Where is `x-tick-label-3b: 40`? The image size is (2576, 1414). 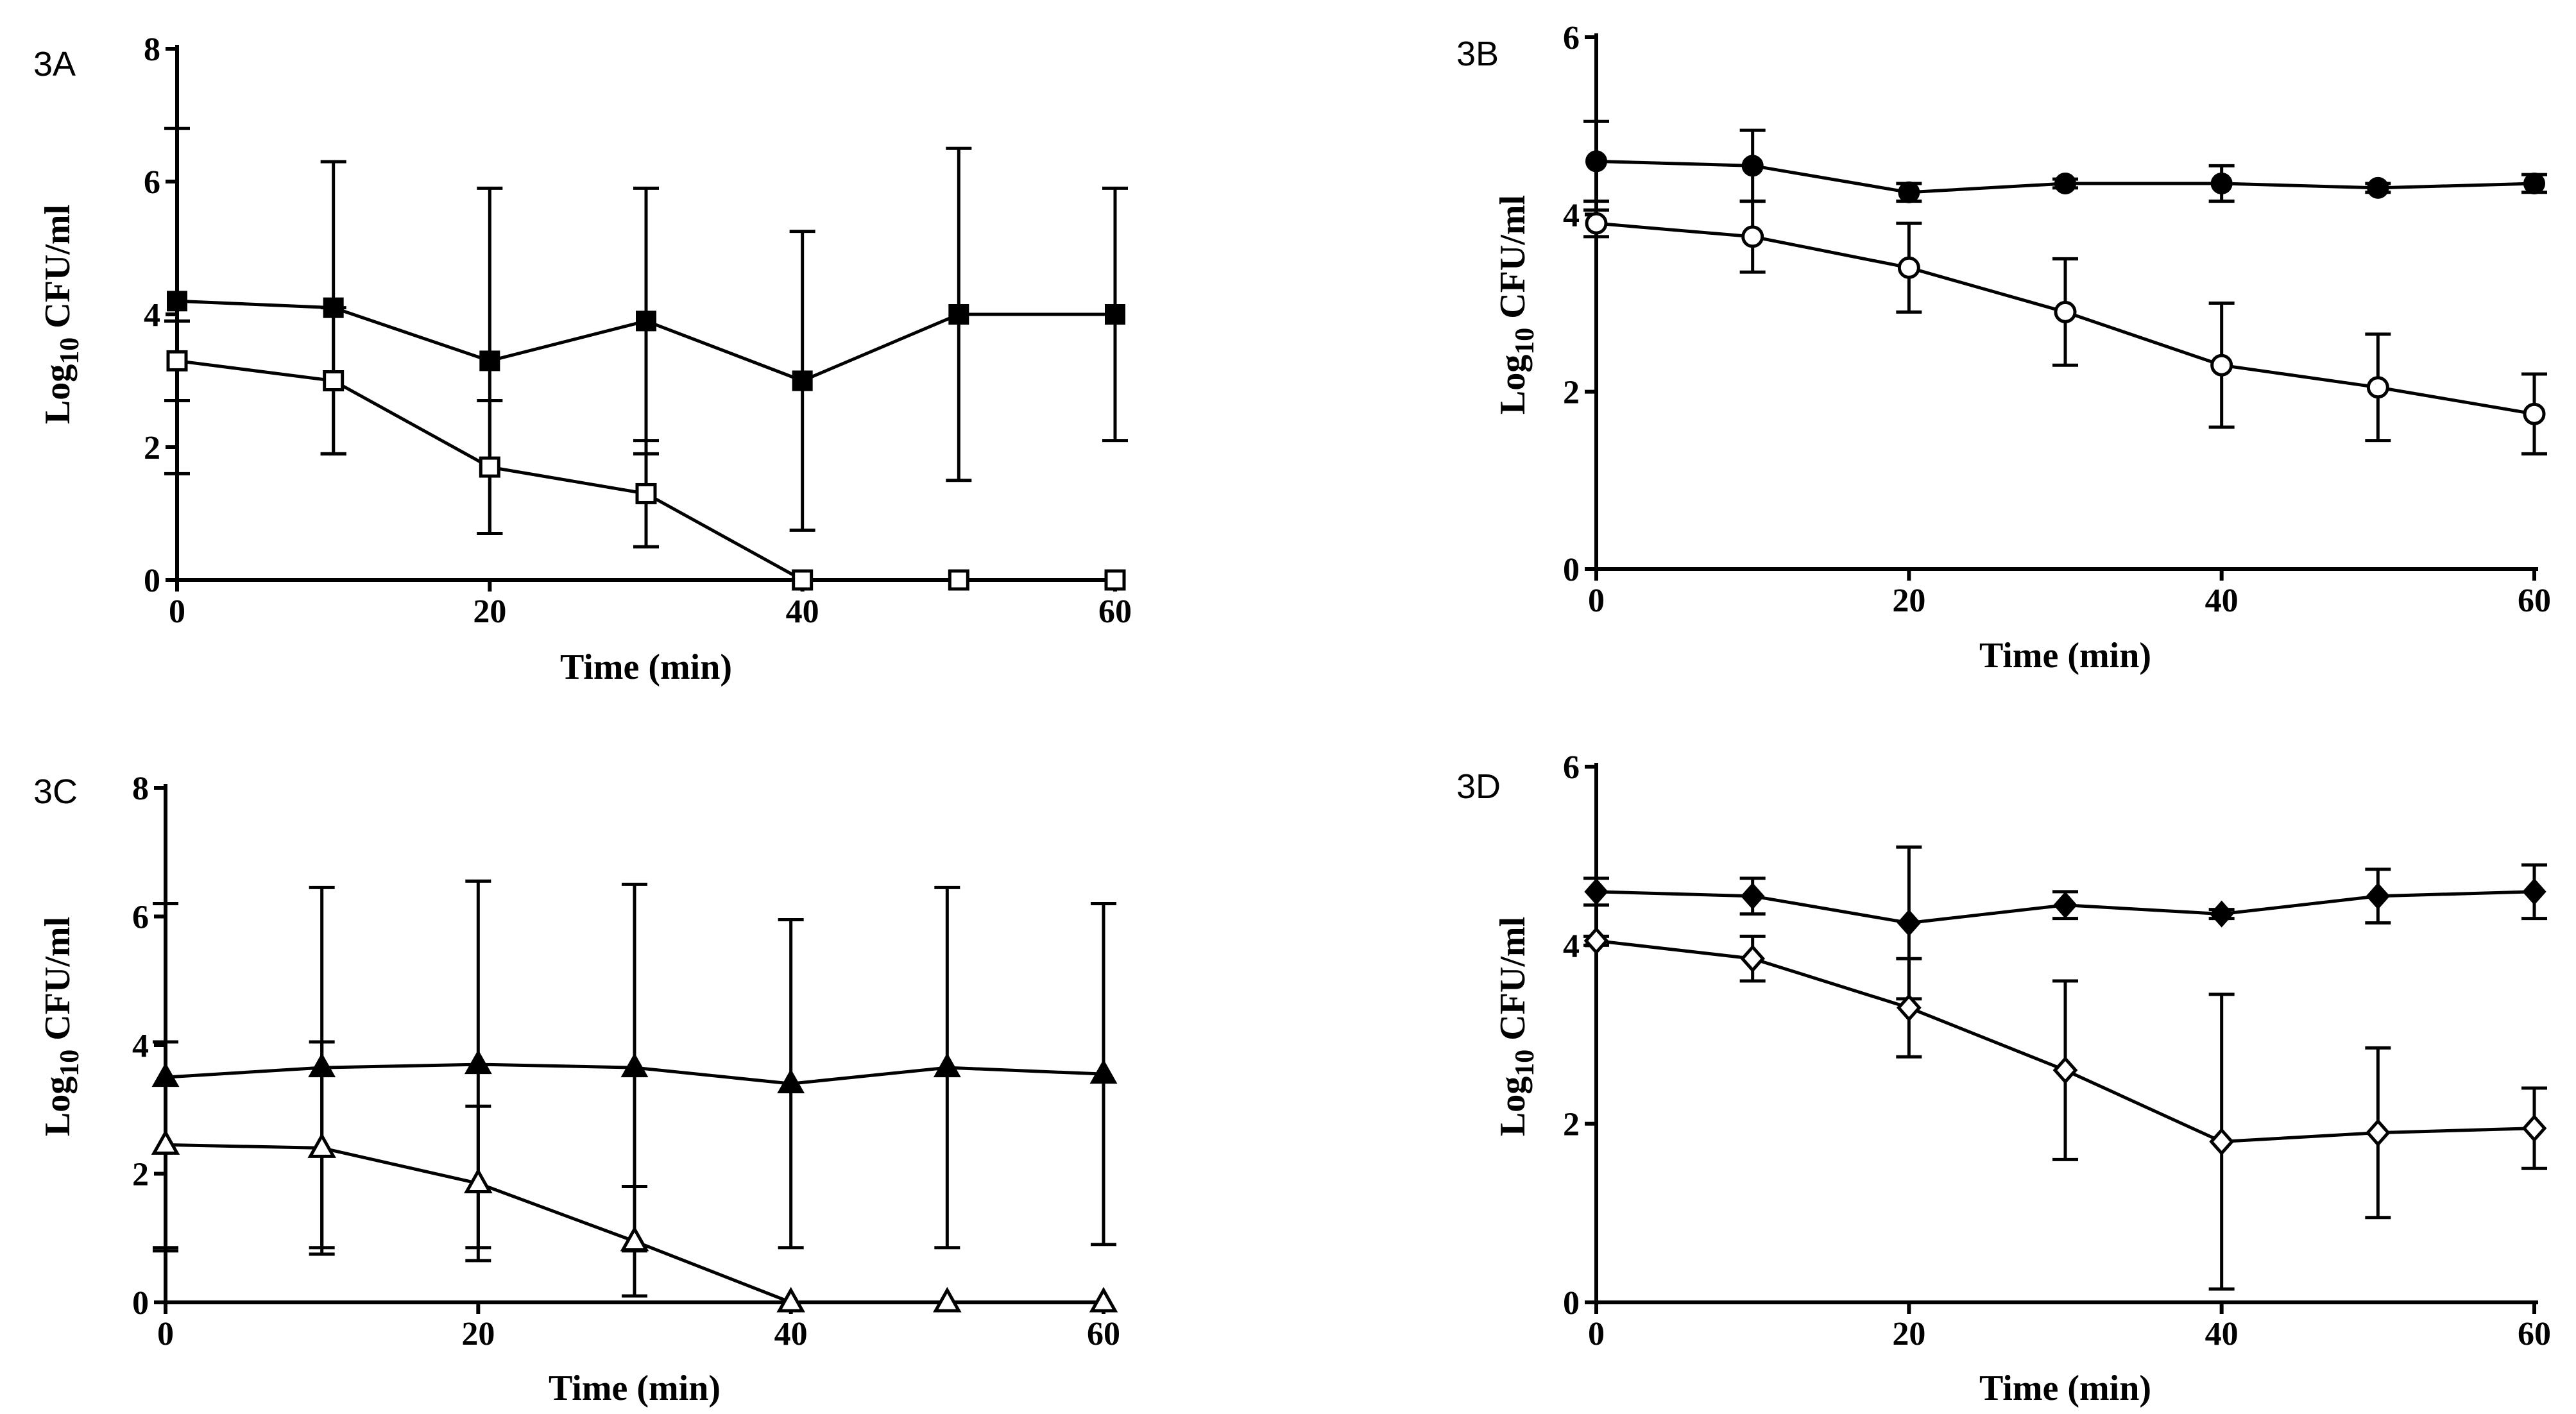
x-tick-label-3b: 40 is located at coordinates (2222, 601).